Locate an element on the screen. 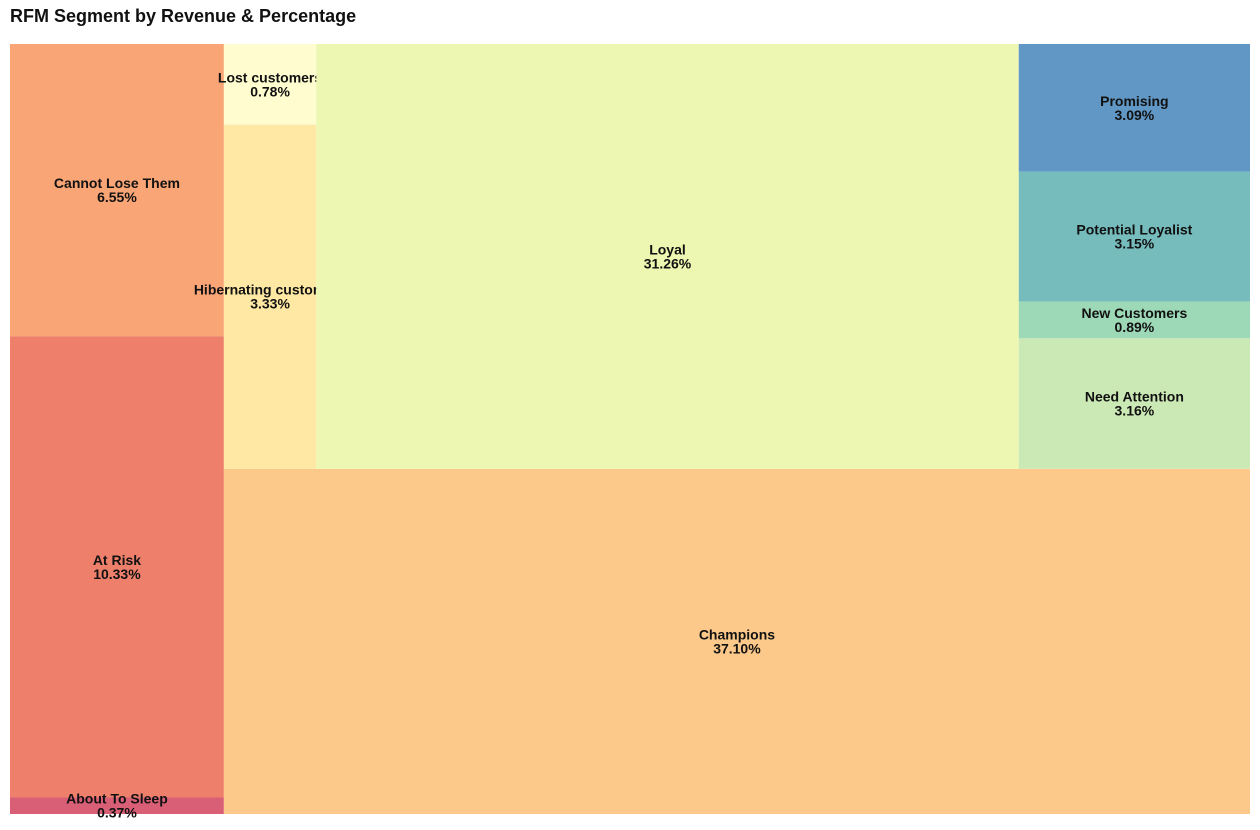  segment-label-hibernating-customers: Hibernating customers is located at coordinates (270, 290).